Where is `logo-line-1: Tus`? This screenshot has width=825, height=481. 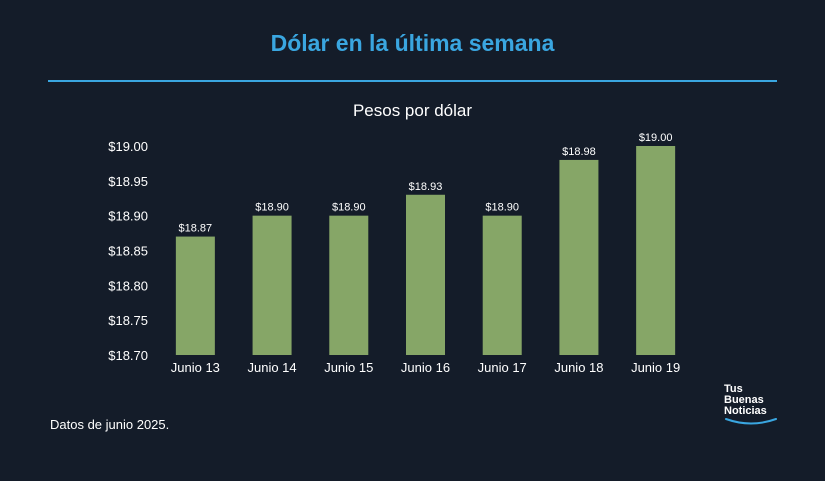 logo-line-1: Tus is located at coordinates (733, 389).